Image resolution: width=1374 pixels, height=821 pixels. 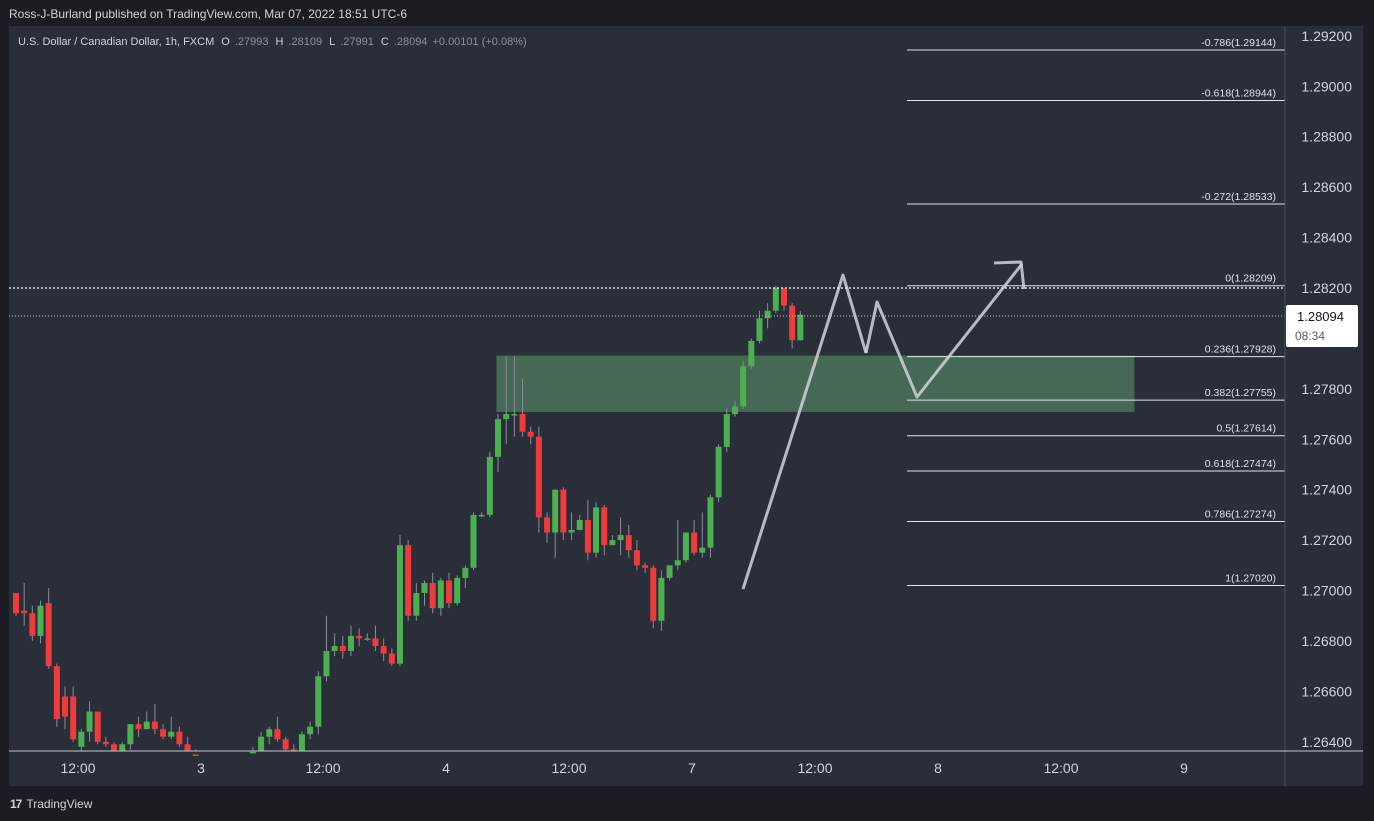 What do you see at coordinates (1246, 429) in the screenshot?
I see `fib-level-label: 0.5(1.27614)` at bounding box center [1246, 429].